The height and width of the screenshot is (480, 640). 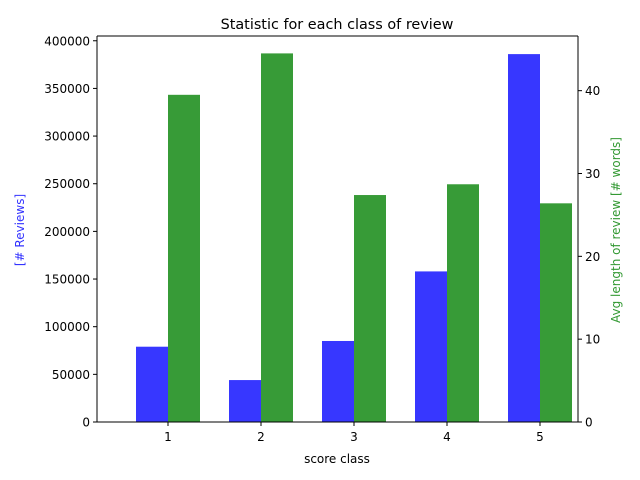 I want to click on y-left-tick-label: 100000, so click(x=67, y=327).